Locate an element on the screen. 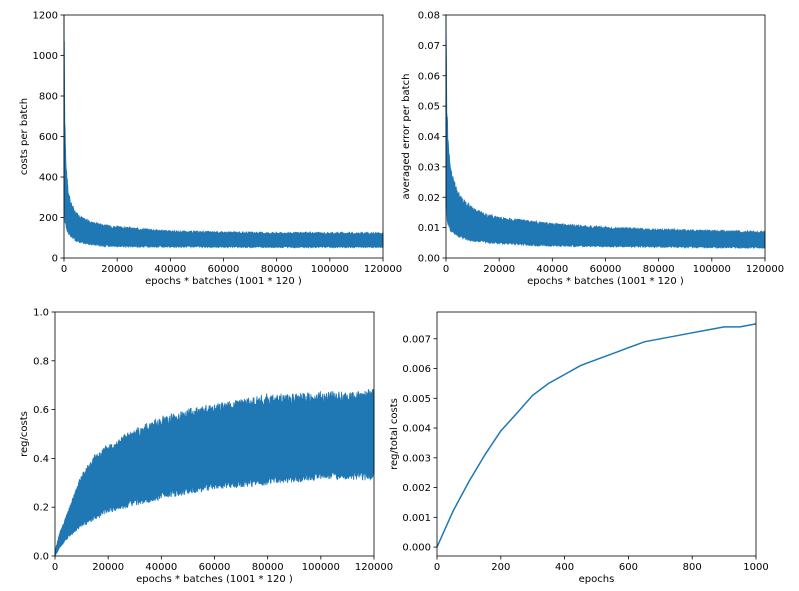  y-tick-label: 0.8 is located at coordinates (41, 361).